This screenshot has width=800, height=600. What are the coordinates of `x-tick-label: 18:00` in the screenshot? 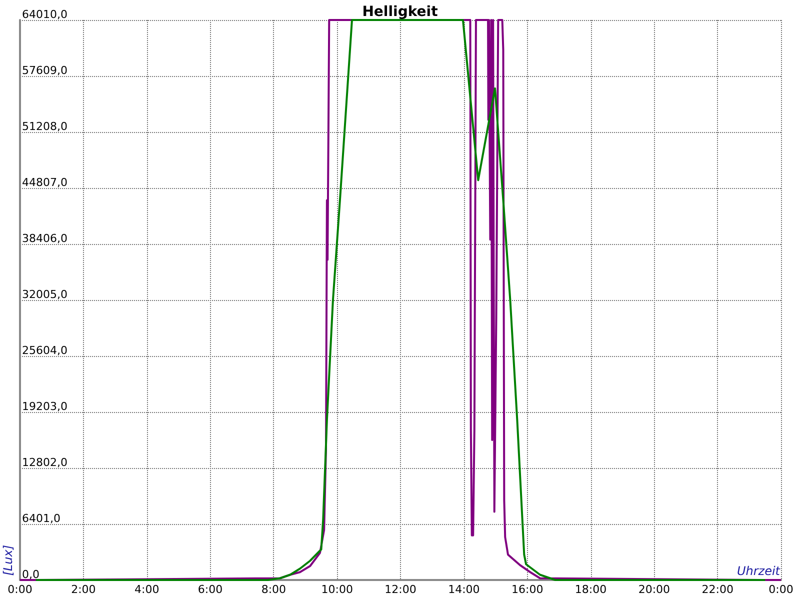 It's located at (590, 589).